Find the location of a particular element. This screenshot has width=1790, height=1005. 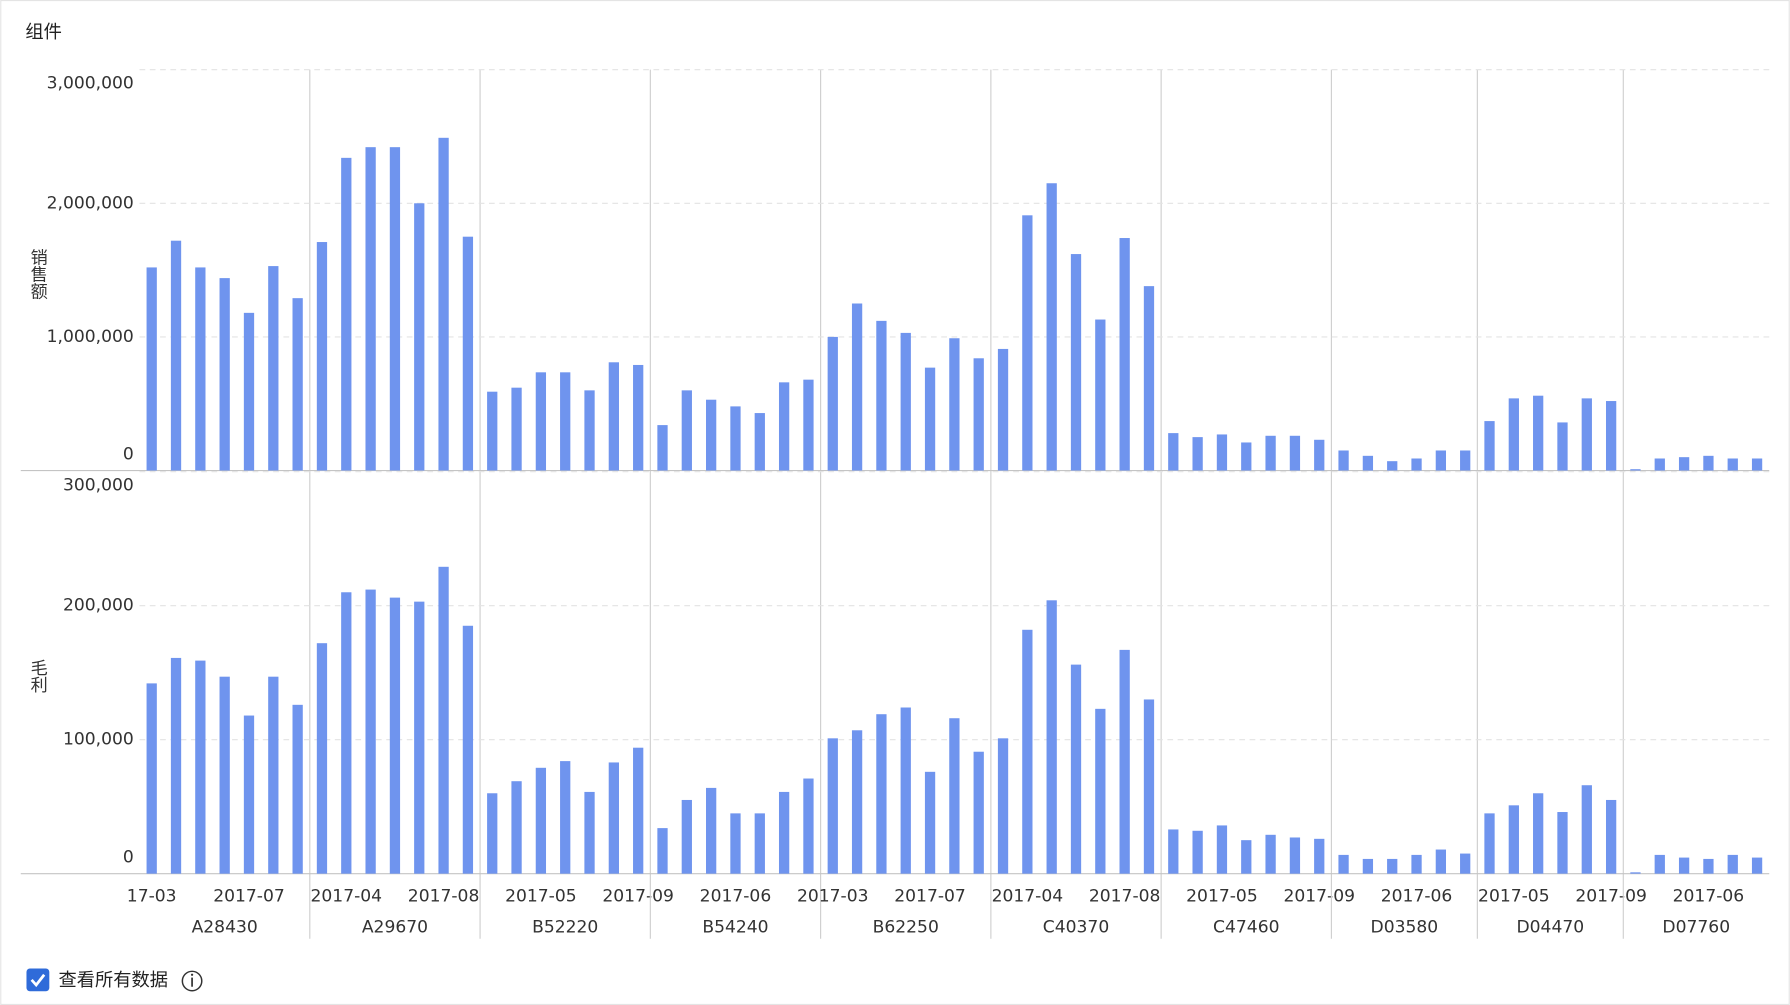

y-tick-label: 300,000 is located at coordinates (98, 485).